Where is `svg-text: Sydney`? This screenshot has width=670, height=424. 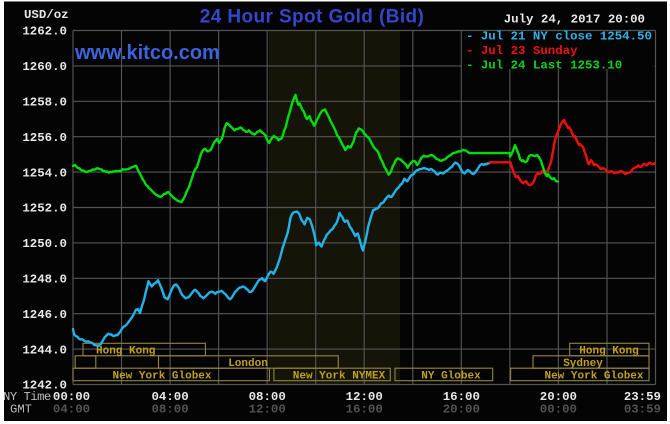 svg-text: Sydney is located at coordinates (583, 364).